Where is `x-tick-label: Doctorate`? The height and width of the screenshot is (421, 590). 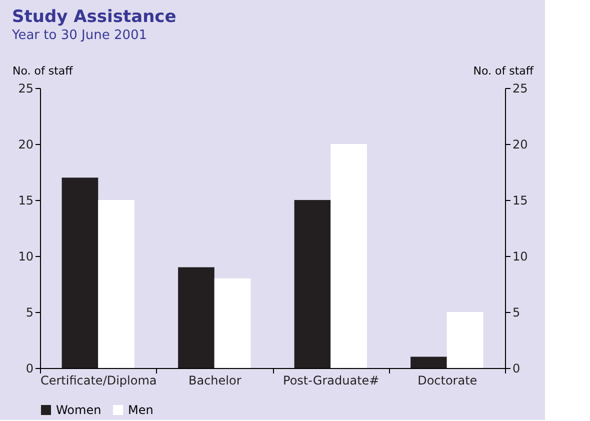
x-tick-label: Doctorate is located at coordinates (448, 381).